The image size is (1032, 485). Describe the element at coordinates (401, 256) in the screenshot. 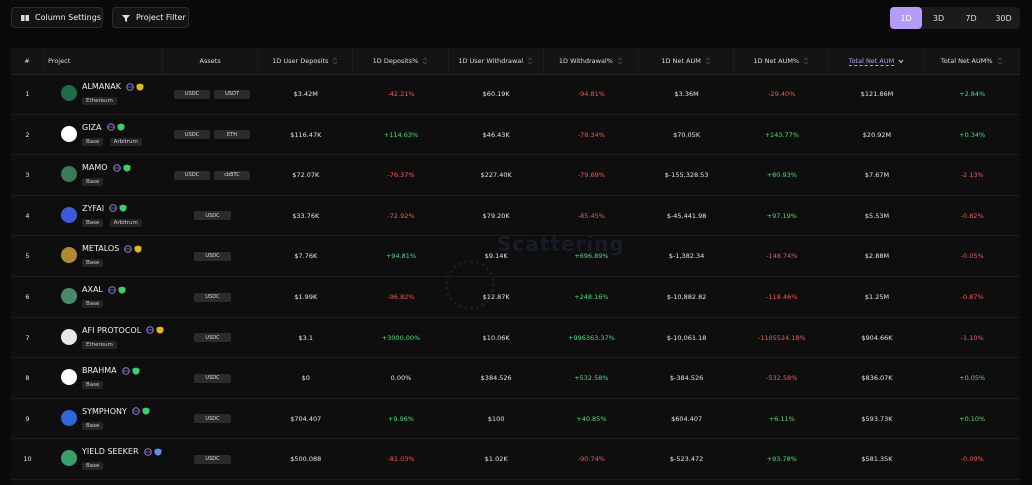

I see `value-cell: +94.81%` at that location.